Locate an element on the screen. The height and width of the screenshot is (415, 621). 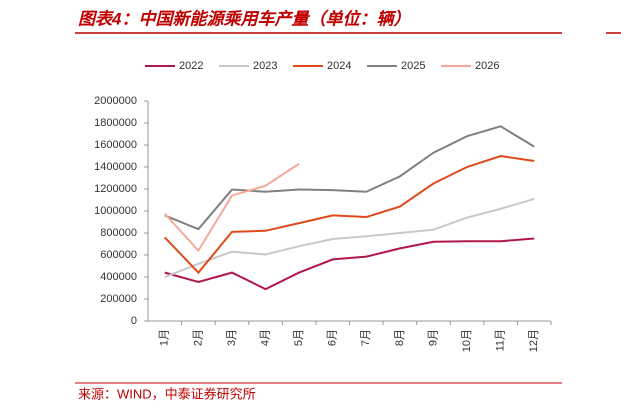
y-tick-label: 1400000 is located at coordinates (115, 167).